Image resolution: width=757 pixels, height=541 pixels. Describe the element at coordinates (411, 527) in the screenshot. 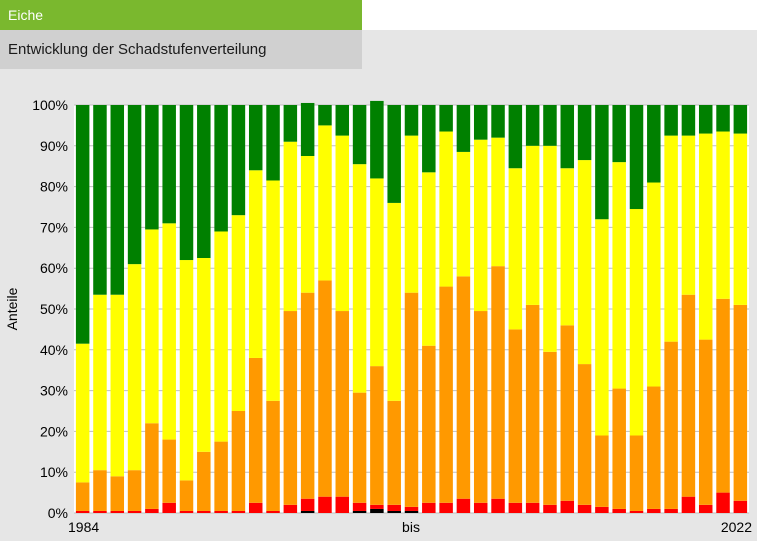

I see `x-label-middle: bis` at that location.